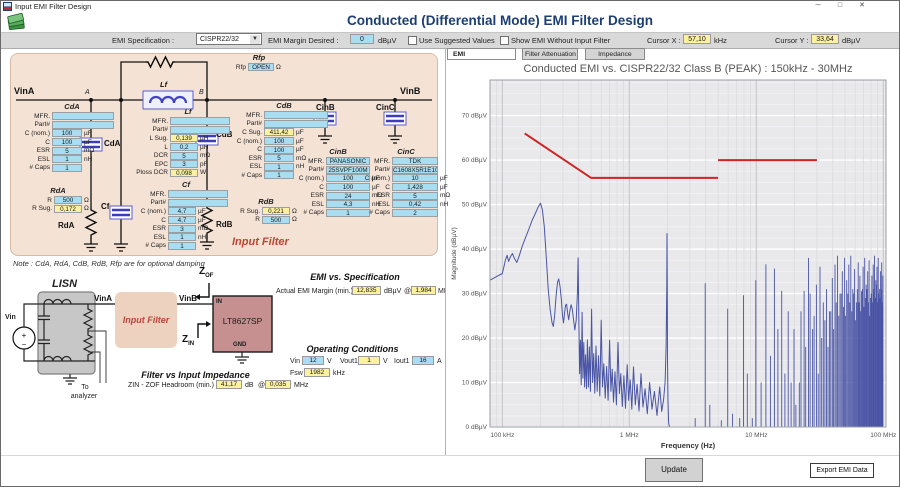 This screenshot has height=487, width=900. Describe the element at coordinates (68, 208) in the screenshot. I see `rda-param-box-r-sug--field: 0,172` at that location.